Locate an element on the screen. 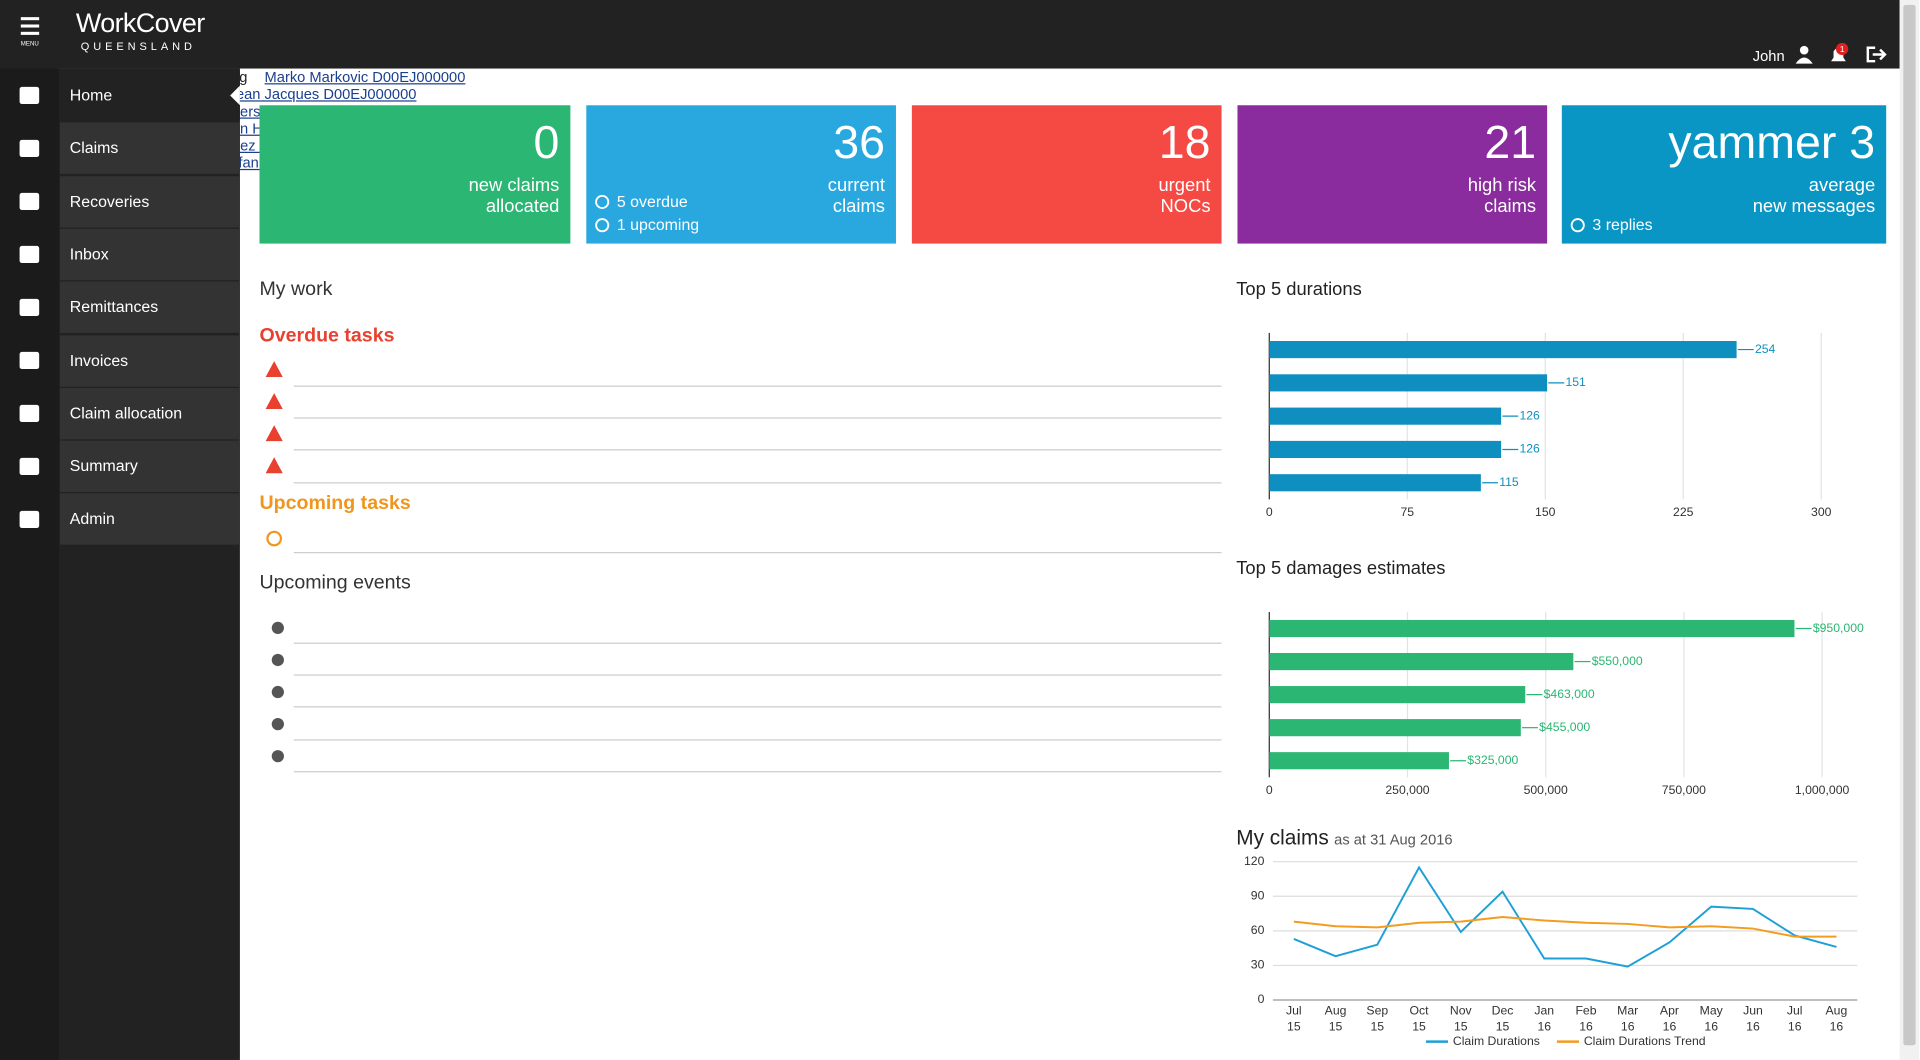  nav-item: Summary is located at coordinates (103, 466).